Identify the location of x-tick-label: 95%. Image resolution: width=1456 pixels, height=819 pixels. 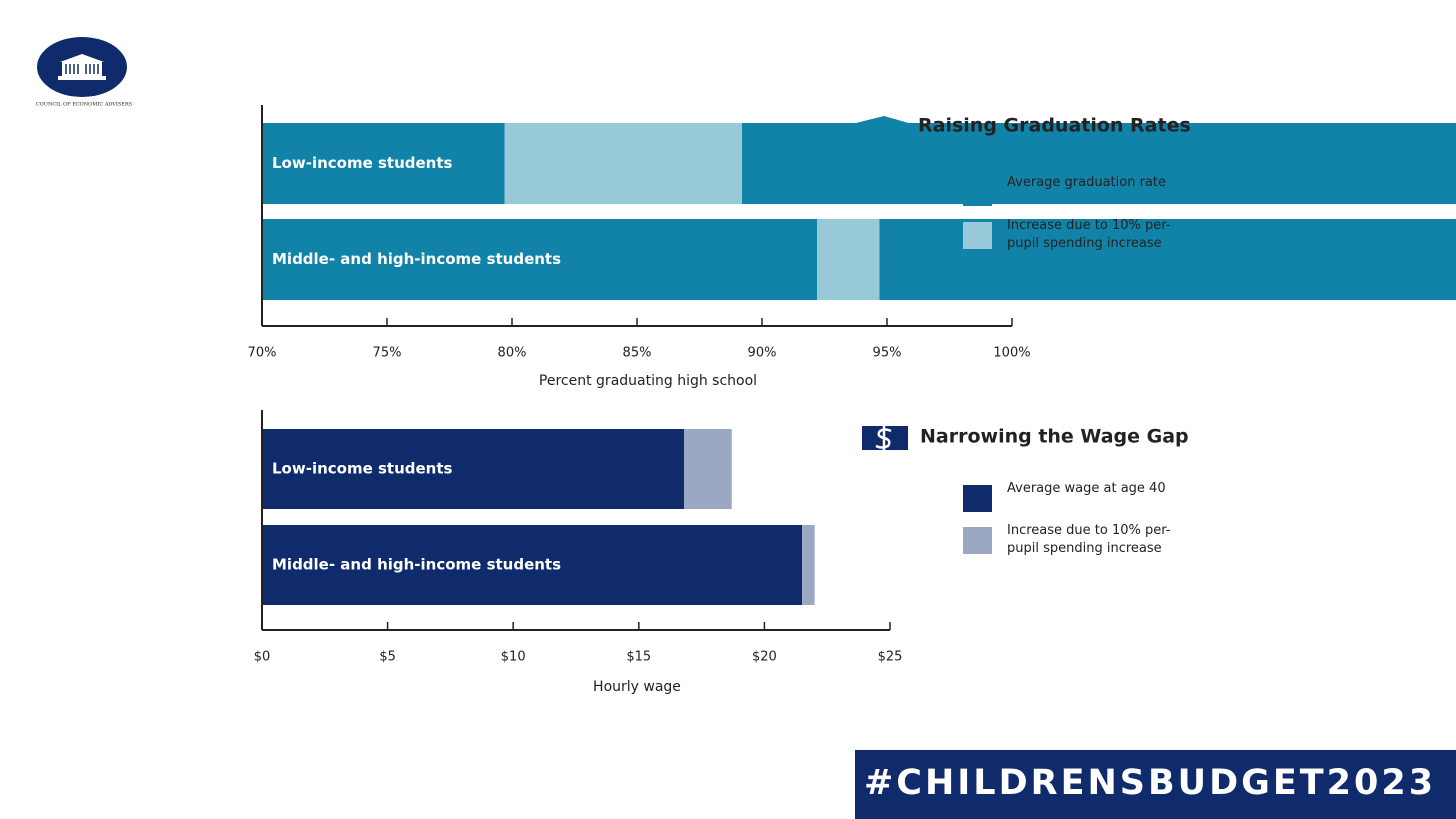
(887, 353).